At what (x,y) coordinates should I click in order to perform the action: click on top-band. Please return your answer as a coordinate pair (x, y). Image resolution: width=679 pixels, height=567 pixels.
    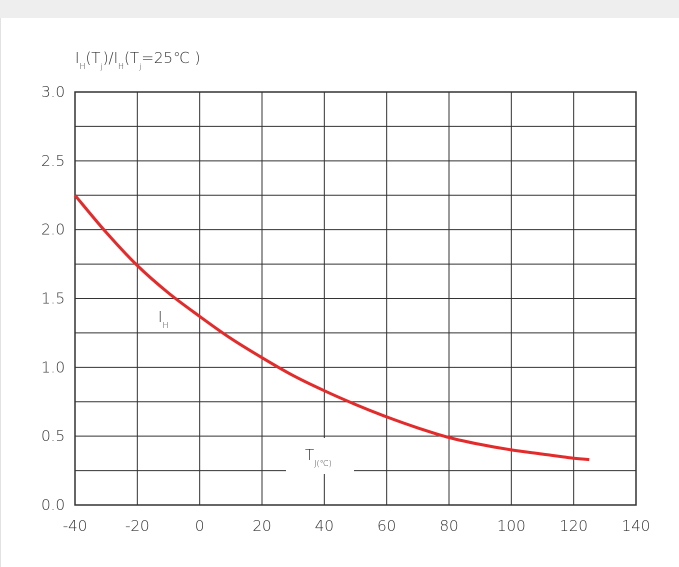
    Looking at the image, I should click on (339, 9).